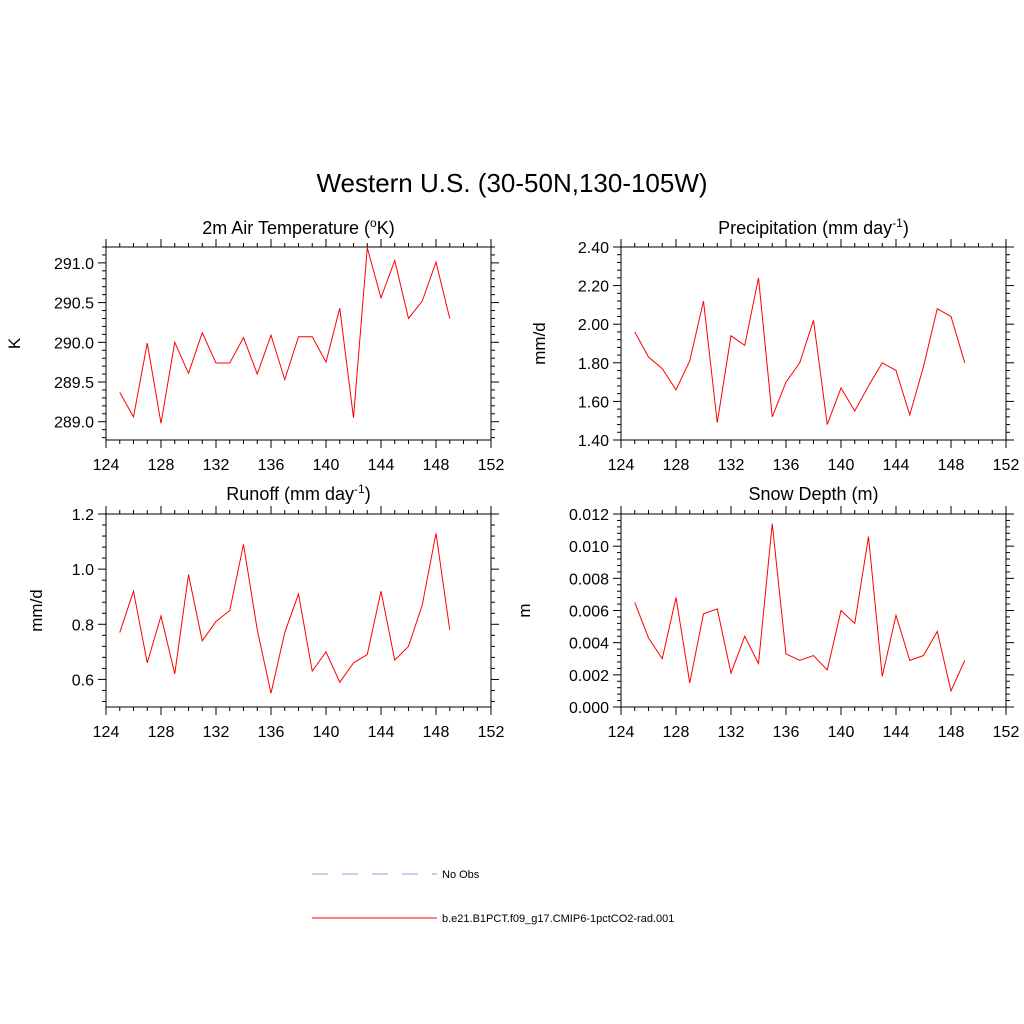 This screenshot has height=1024, width=1024. I want to click on y-tick-label: 0.000, so click(589, 708).